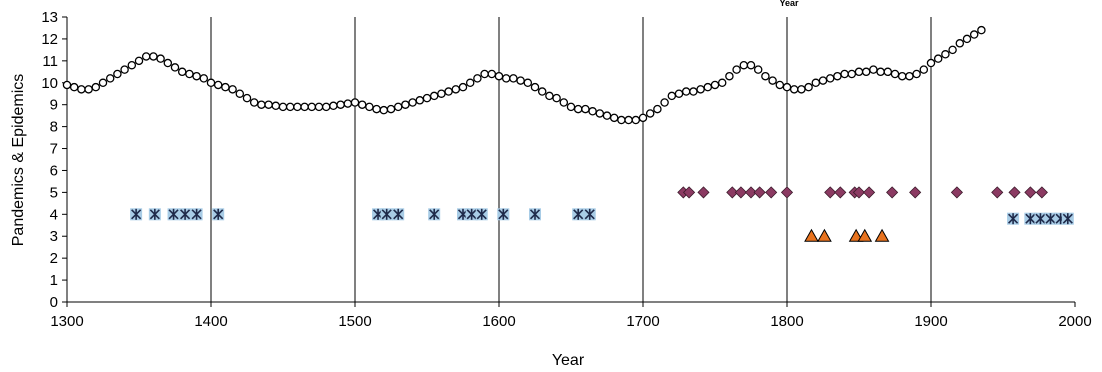  I want to click on y-tick-label: 2, so click(54, 258).